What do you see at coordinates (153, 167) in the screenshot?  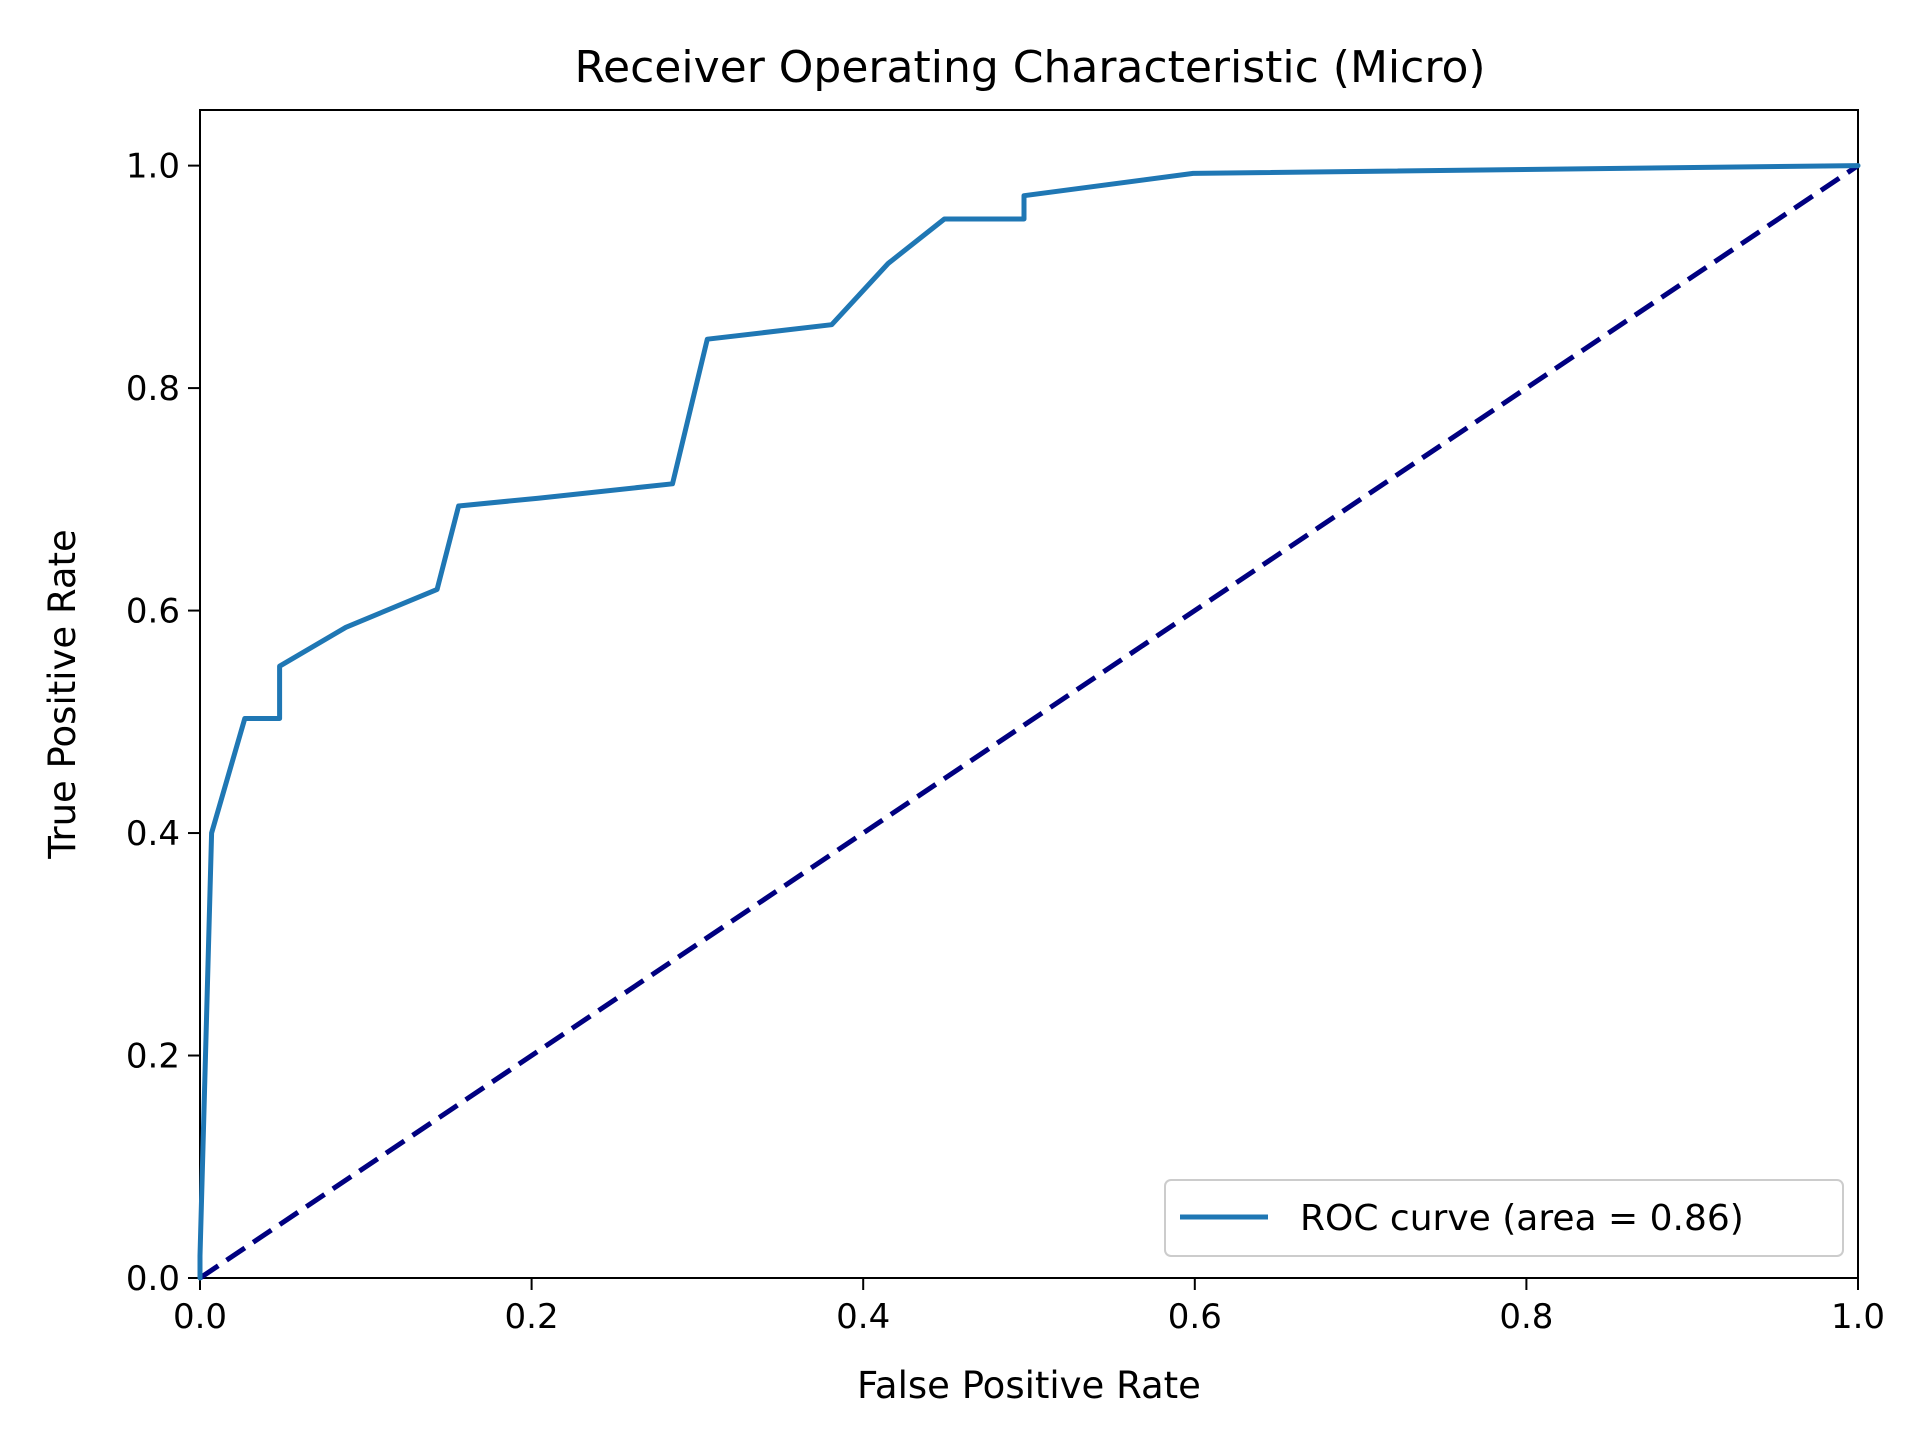 I see `y-tick-label: 1.0` at bounding box center [153, 167].